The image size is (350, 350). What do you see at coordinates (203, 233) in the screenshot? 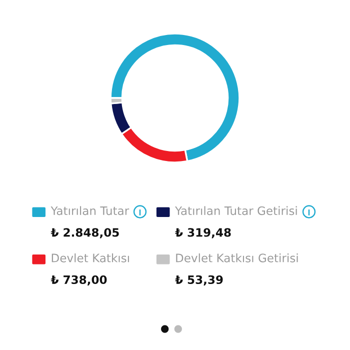
I see `data-label: ₺ 319,48` at bounding box center [203, 233].